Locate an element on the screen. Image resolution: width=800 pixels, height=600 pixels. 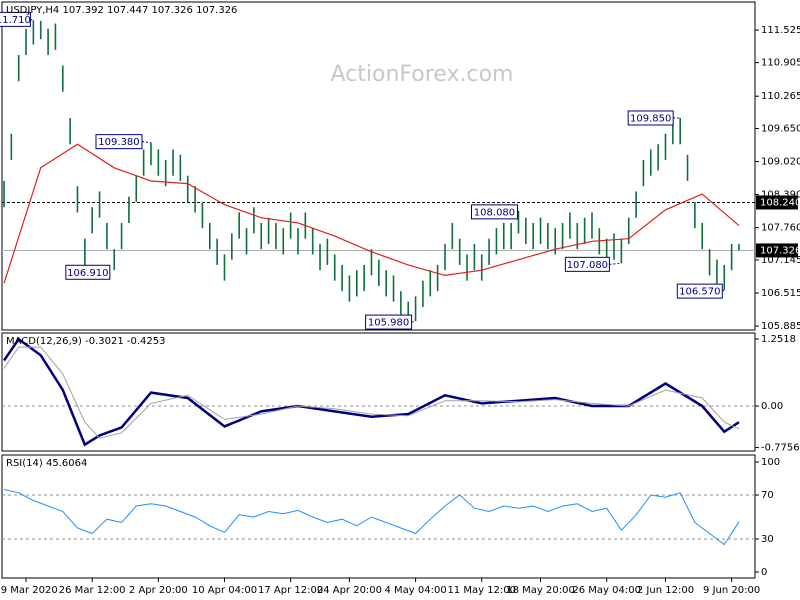
x-tick-label: 2 Apr 20:00 is located at coordinates (158, 590).